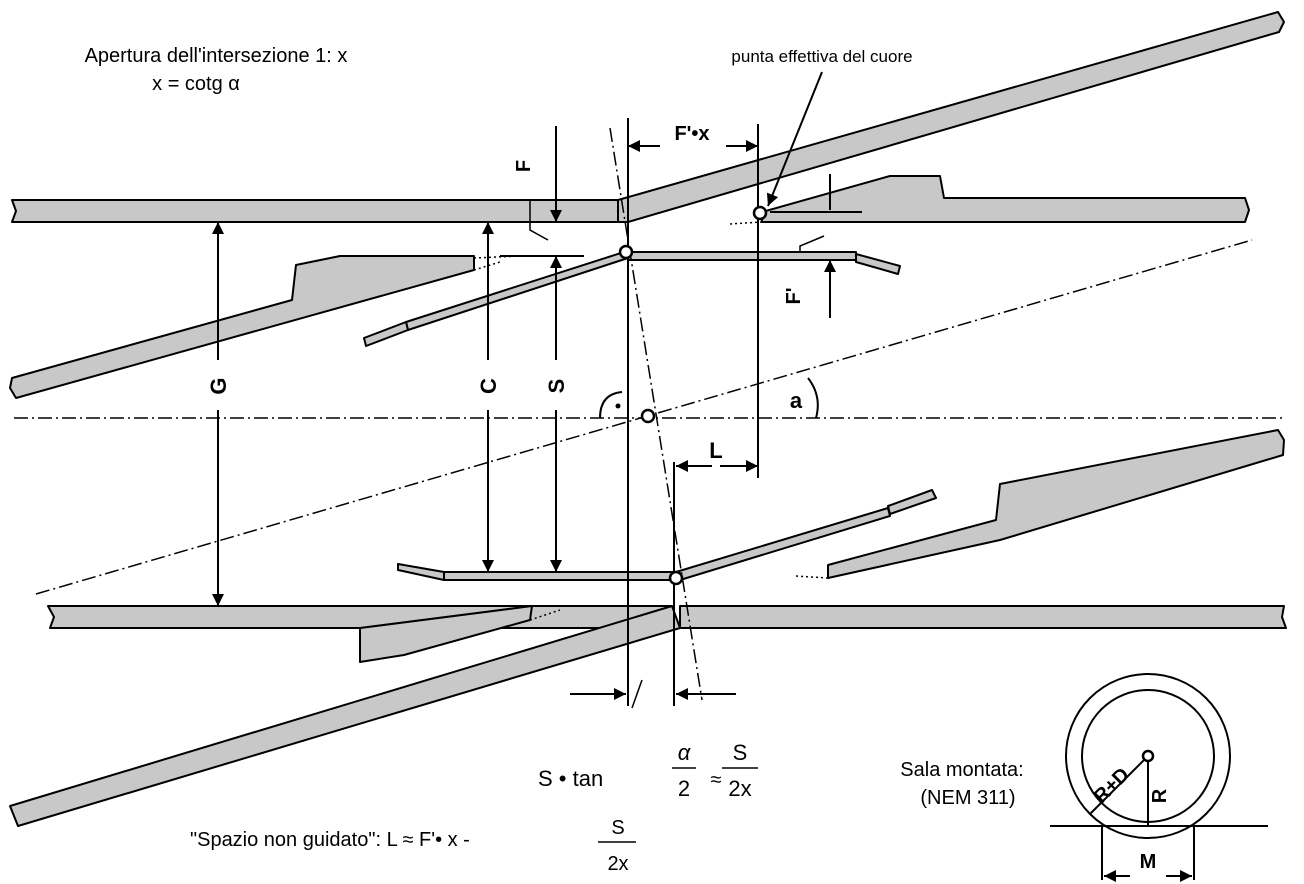 The image size is (1304, 884). I want to click on label-f-prime: F', so click(794, 296).